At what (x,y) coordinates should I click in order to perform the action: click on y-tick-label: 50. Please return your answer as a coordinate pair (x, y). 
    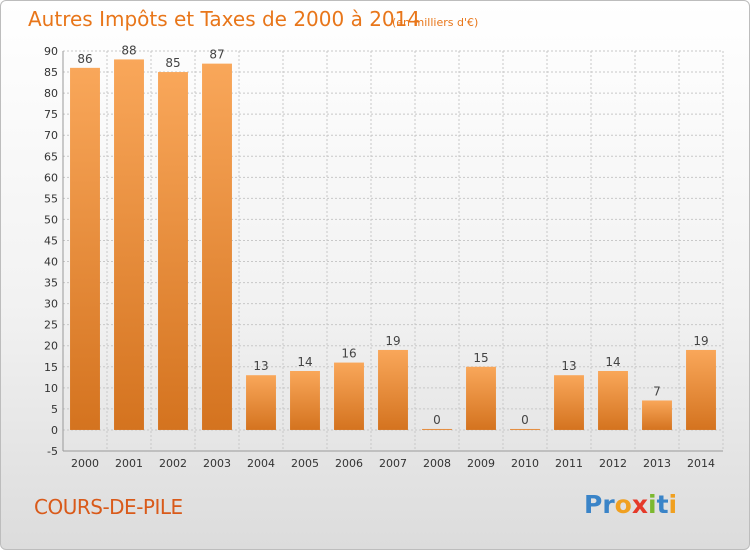
    Looking at the image, I should click on (51, 219).